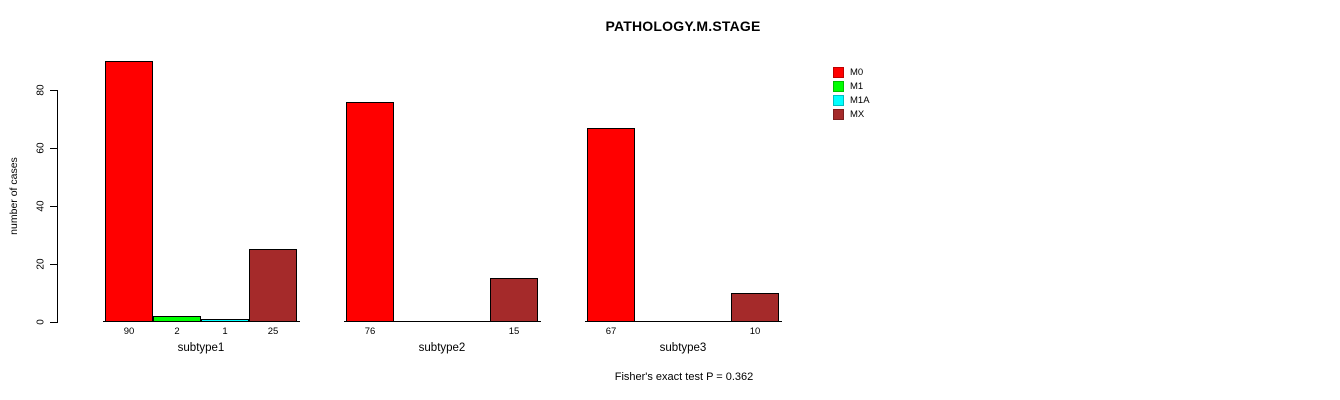  What do you see at coordinates (41, 206) in the screenshot?
I see `y-axis-tick-label: 40` at bounding box center [41, 206].